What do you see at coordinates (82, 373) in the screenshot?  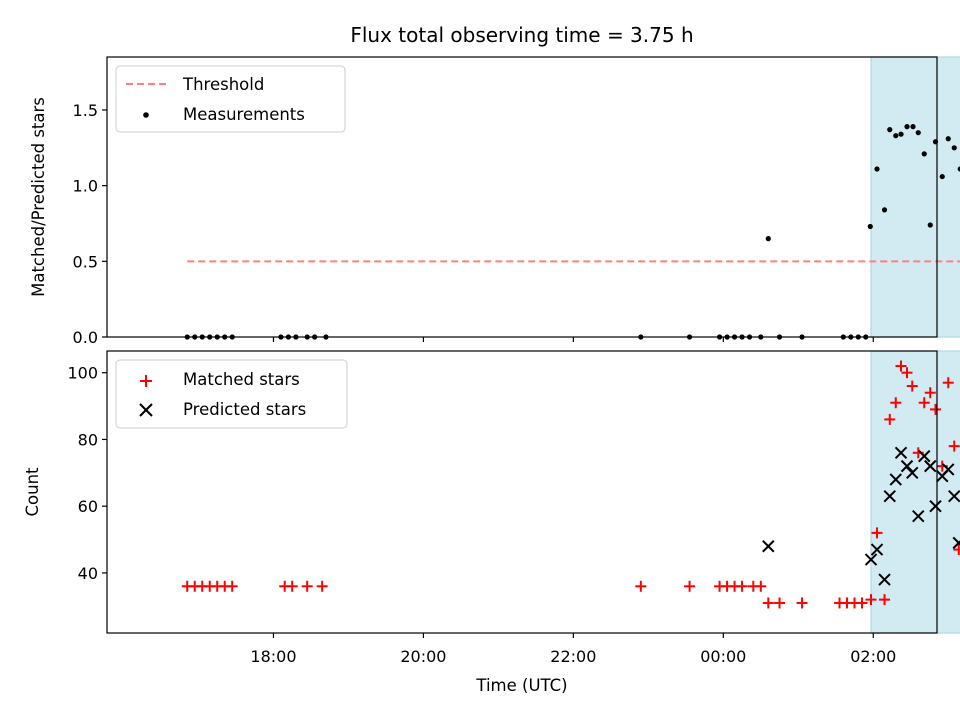 I see `y-tick-label: 100` at bounding box center [82, 373].